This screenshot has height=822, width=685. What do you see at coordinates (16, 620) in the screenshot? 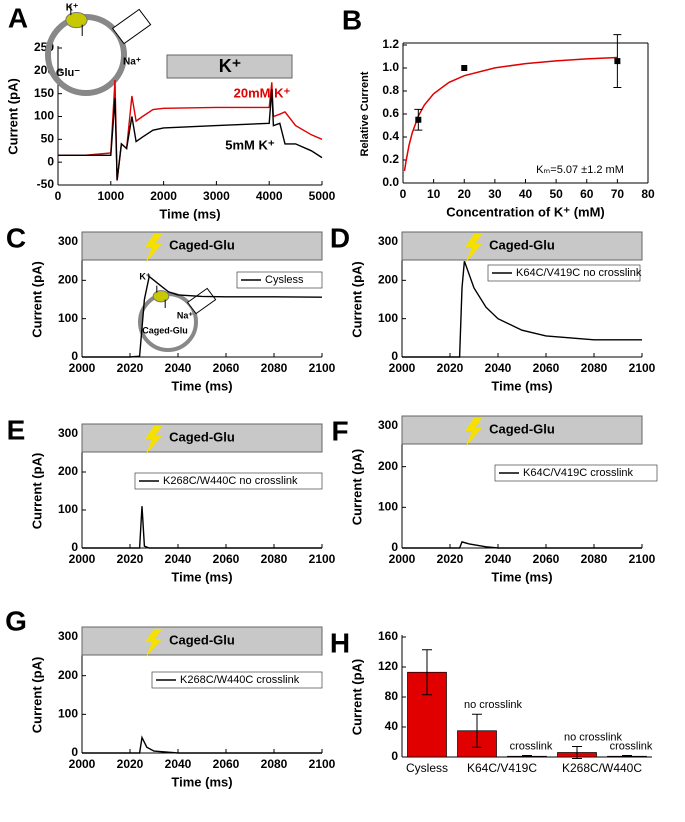
I see `panel-letter: G` at bounding box center [16, 620].